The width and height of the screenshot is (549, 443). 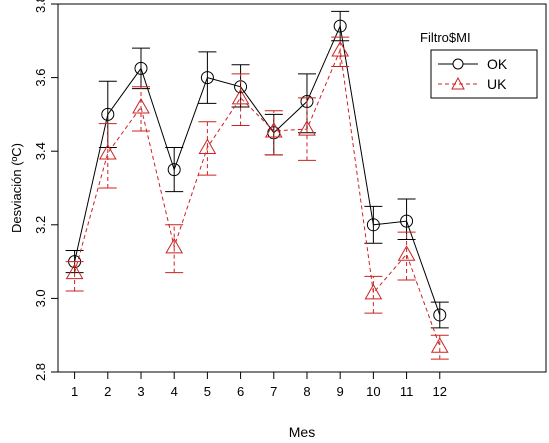 I want to click on legend-ok-marker, so click(x=458, y=64).